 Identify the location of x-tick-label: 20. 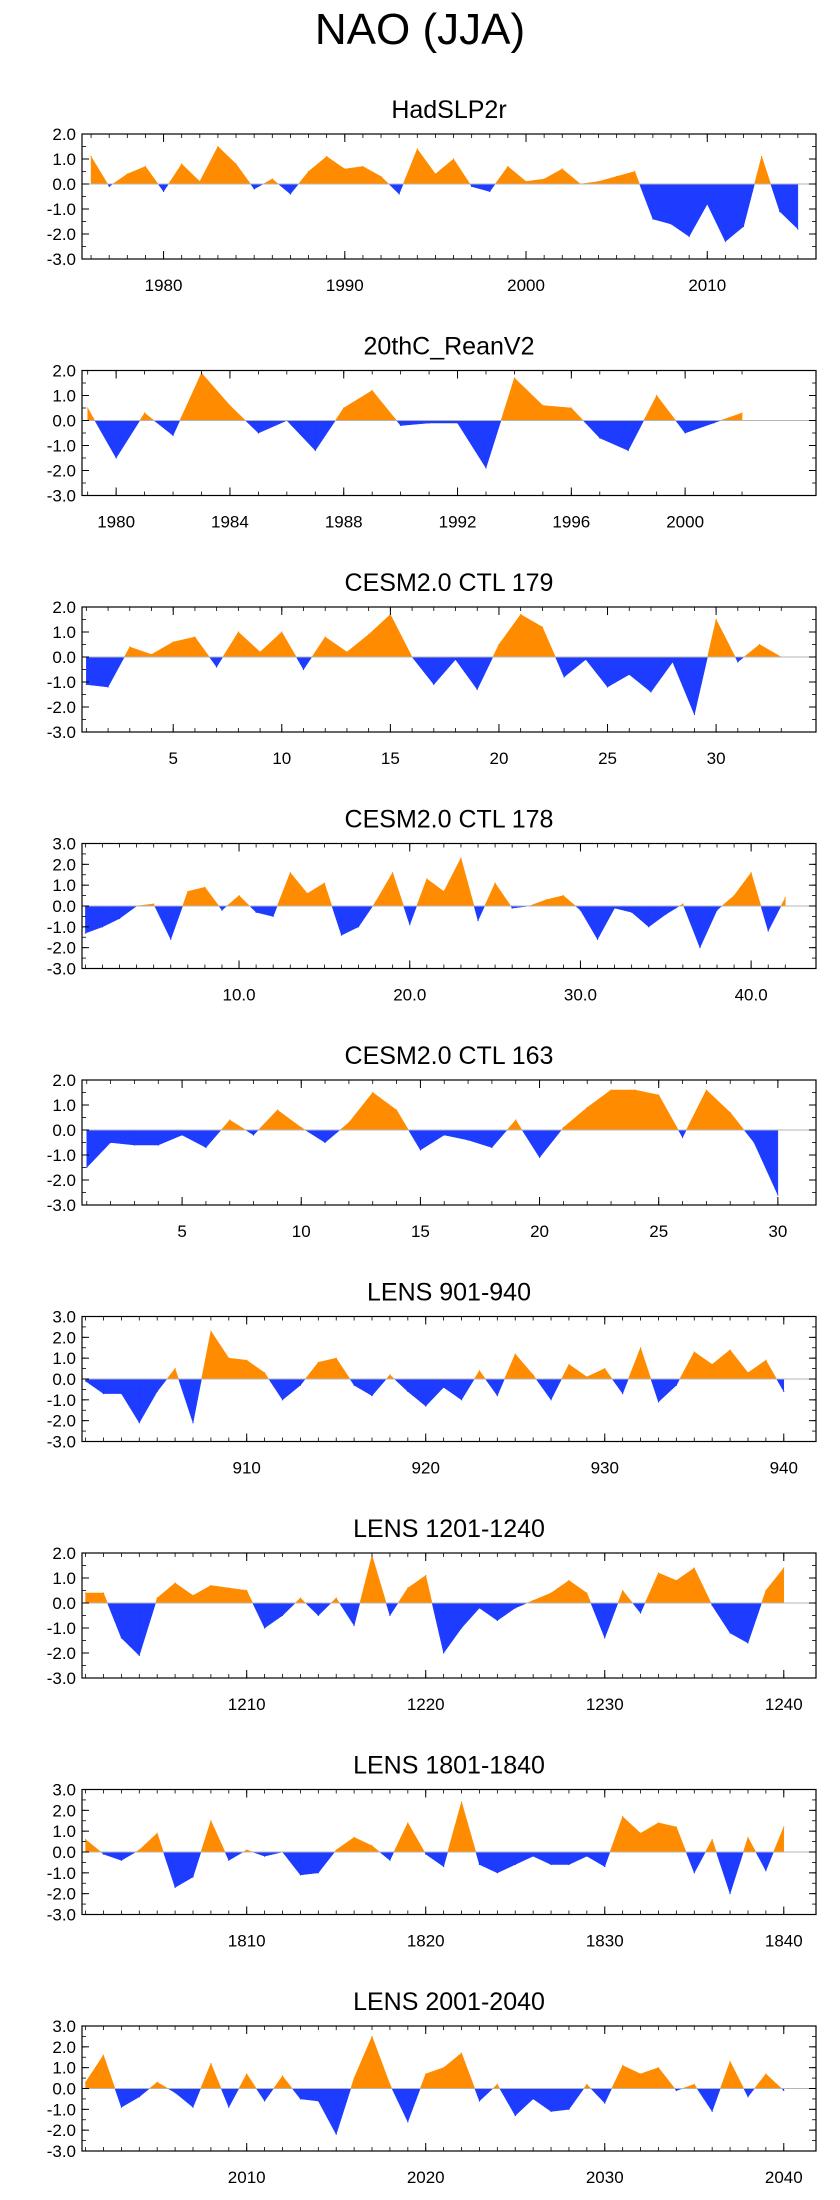
(498, 758).